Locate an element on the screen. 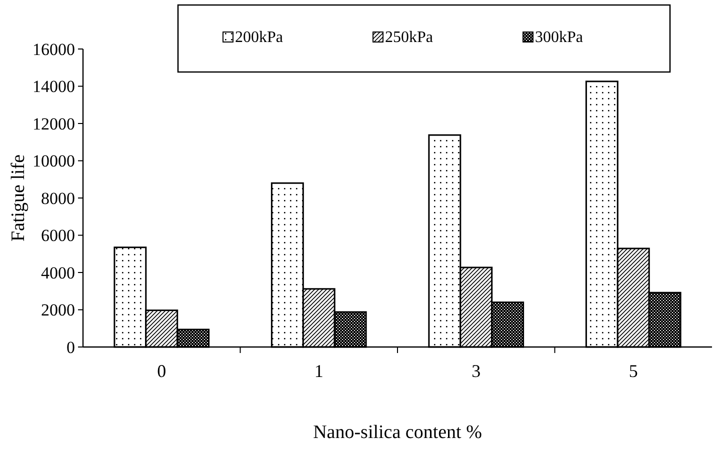 The width and height of the screenshot is (715, 455). y-tick-label: 8000 is located at coordinates (58, 198).